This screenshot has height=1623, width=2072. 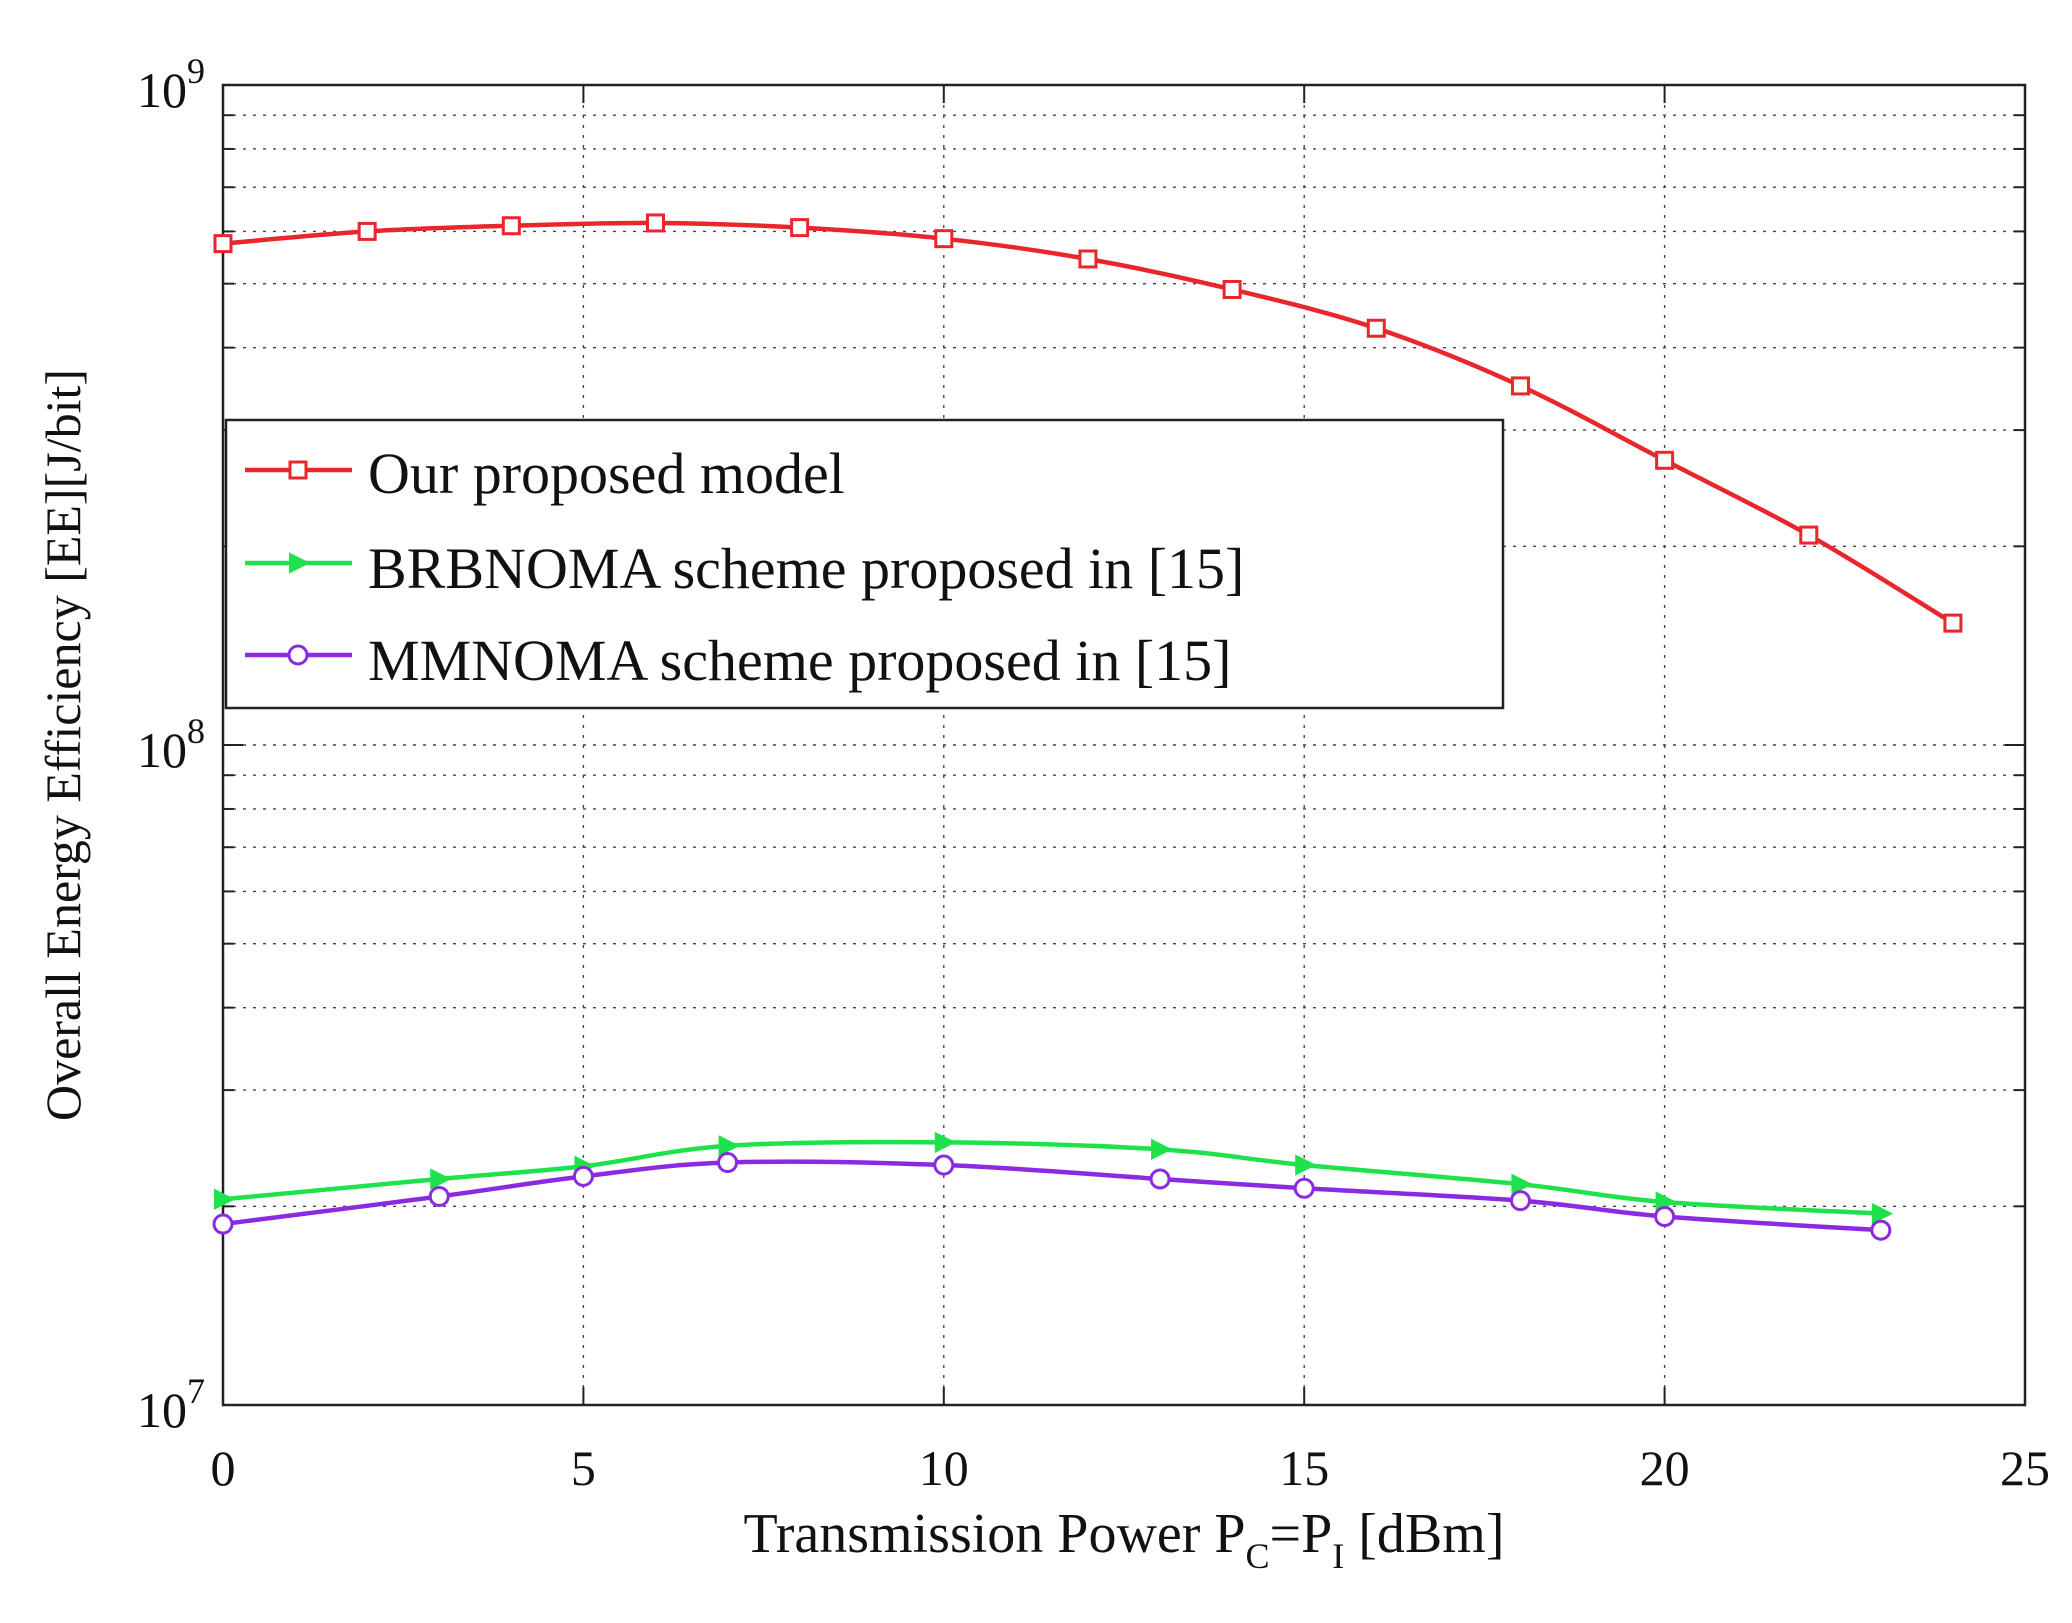 What do you see at coordinates (1301, 1534) in the screenshot?
I see `x-axis-label-mid: =P` at bounding box center [1301, 1534].